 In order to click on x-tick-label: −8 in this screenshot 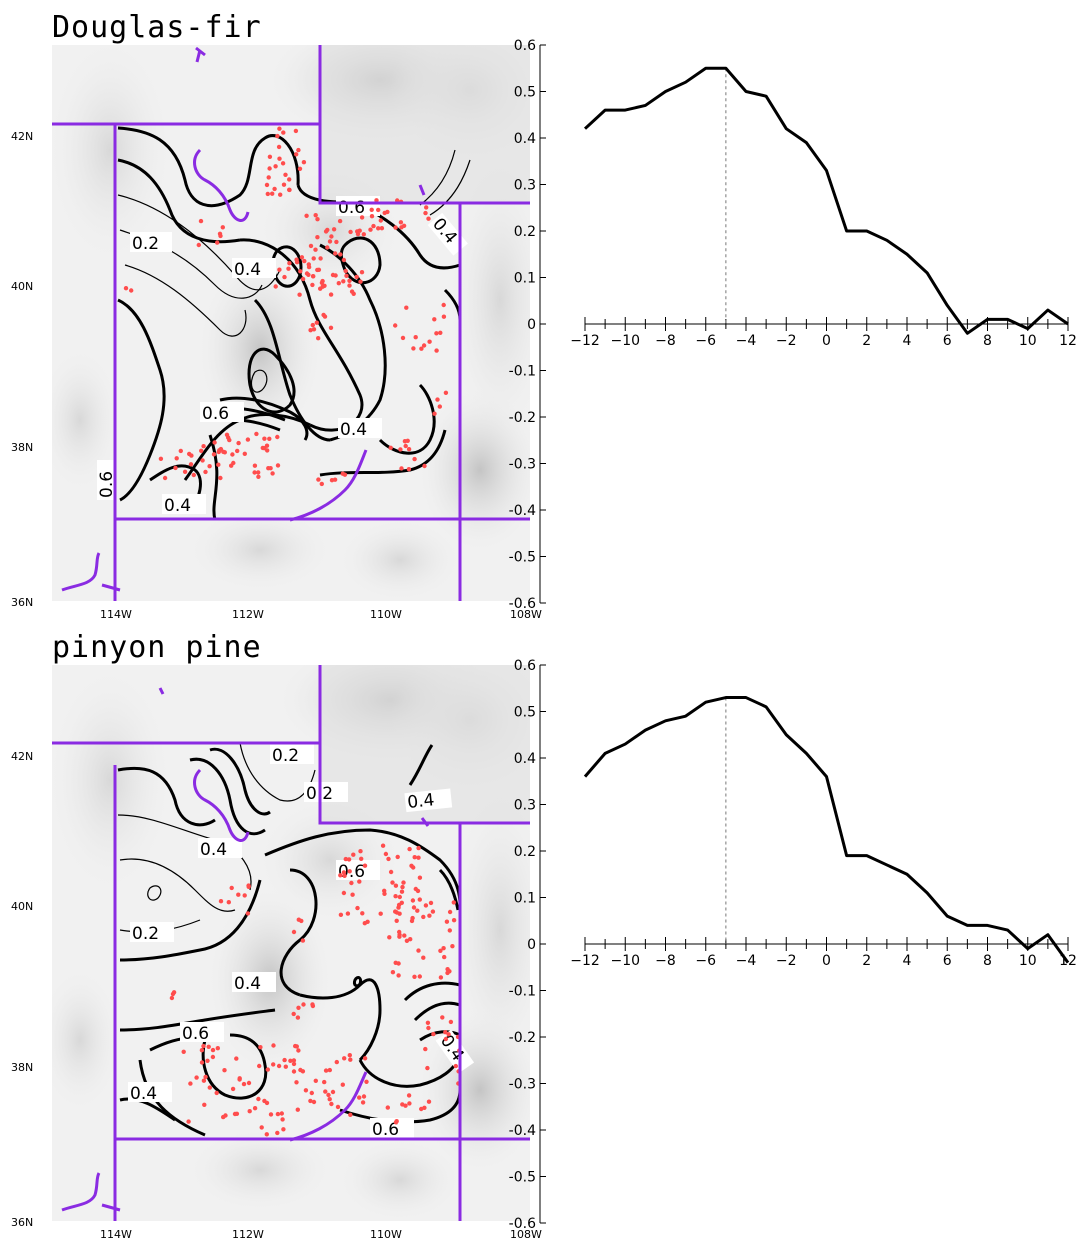, I will do `click(665, 961)`.